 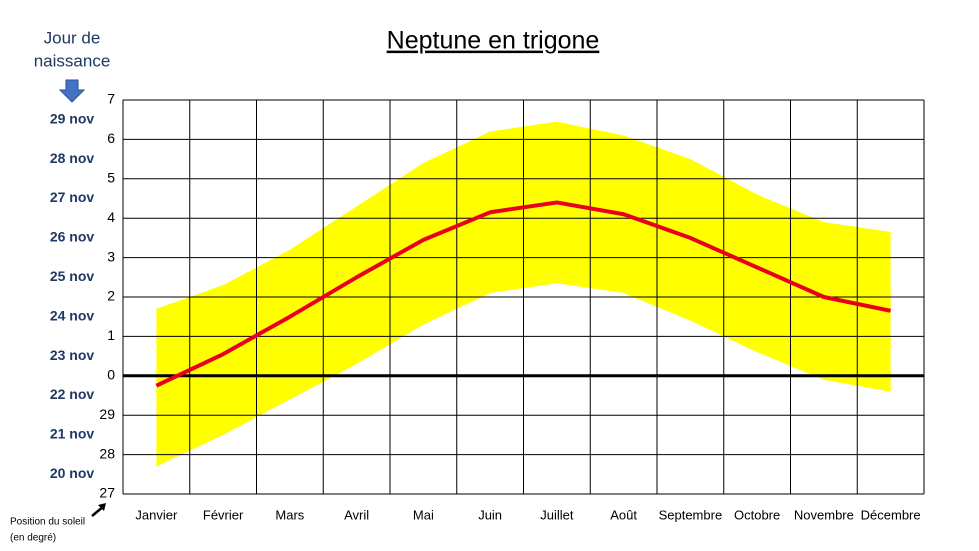 What do you see at coordinates (72, 473) in the screenshot?
I see `birthday-label: 20 nov` at bounding box center [72, 473].